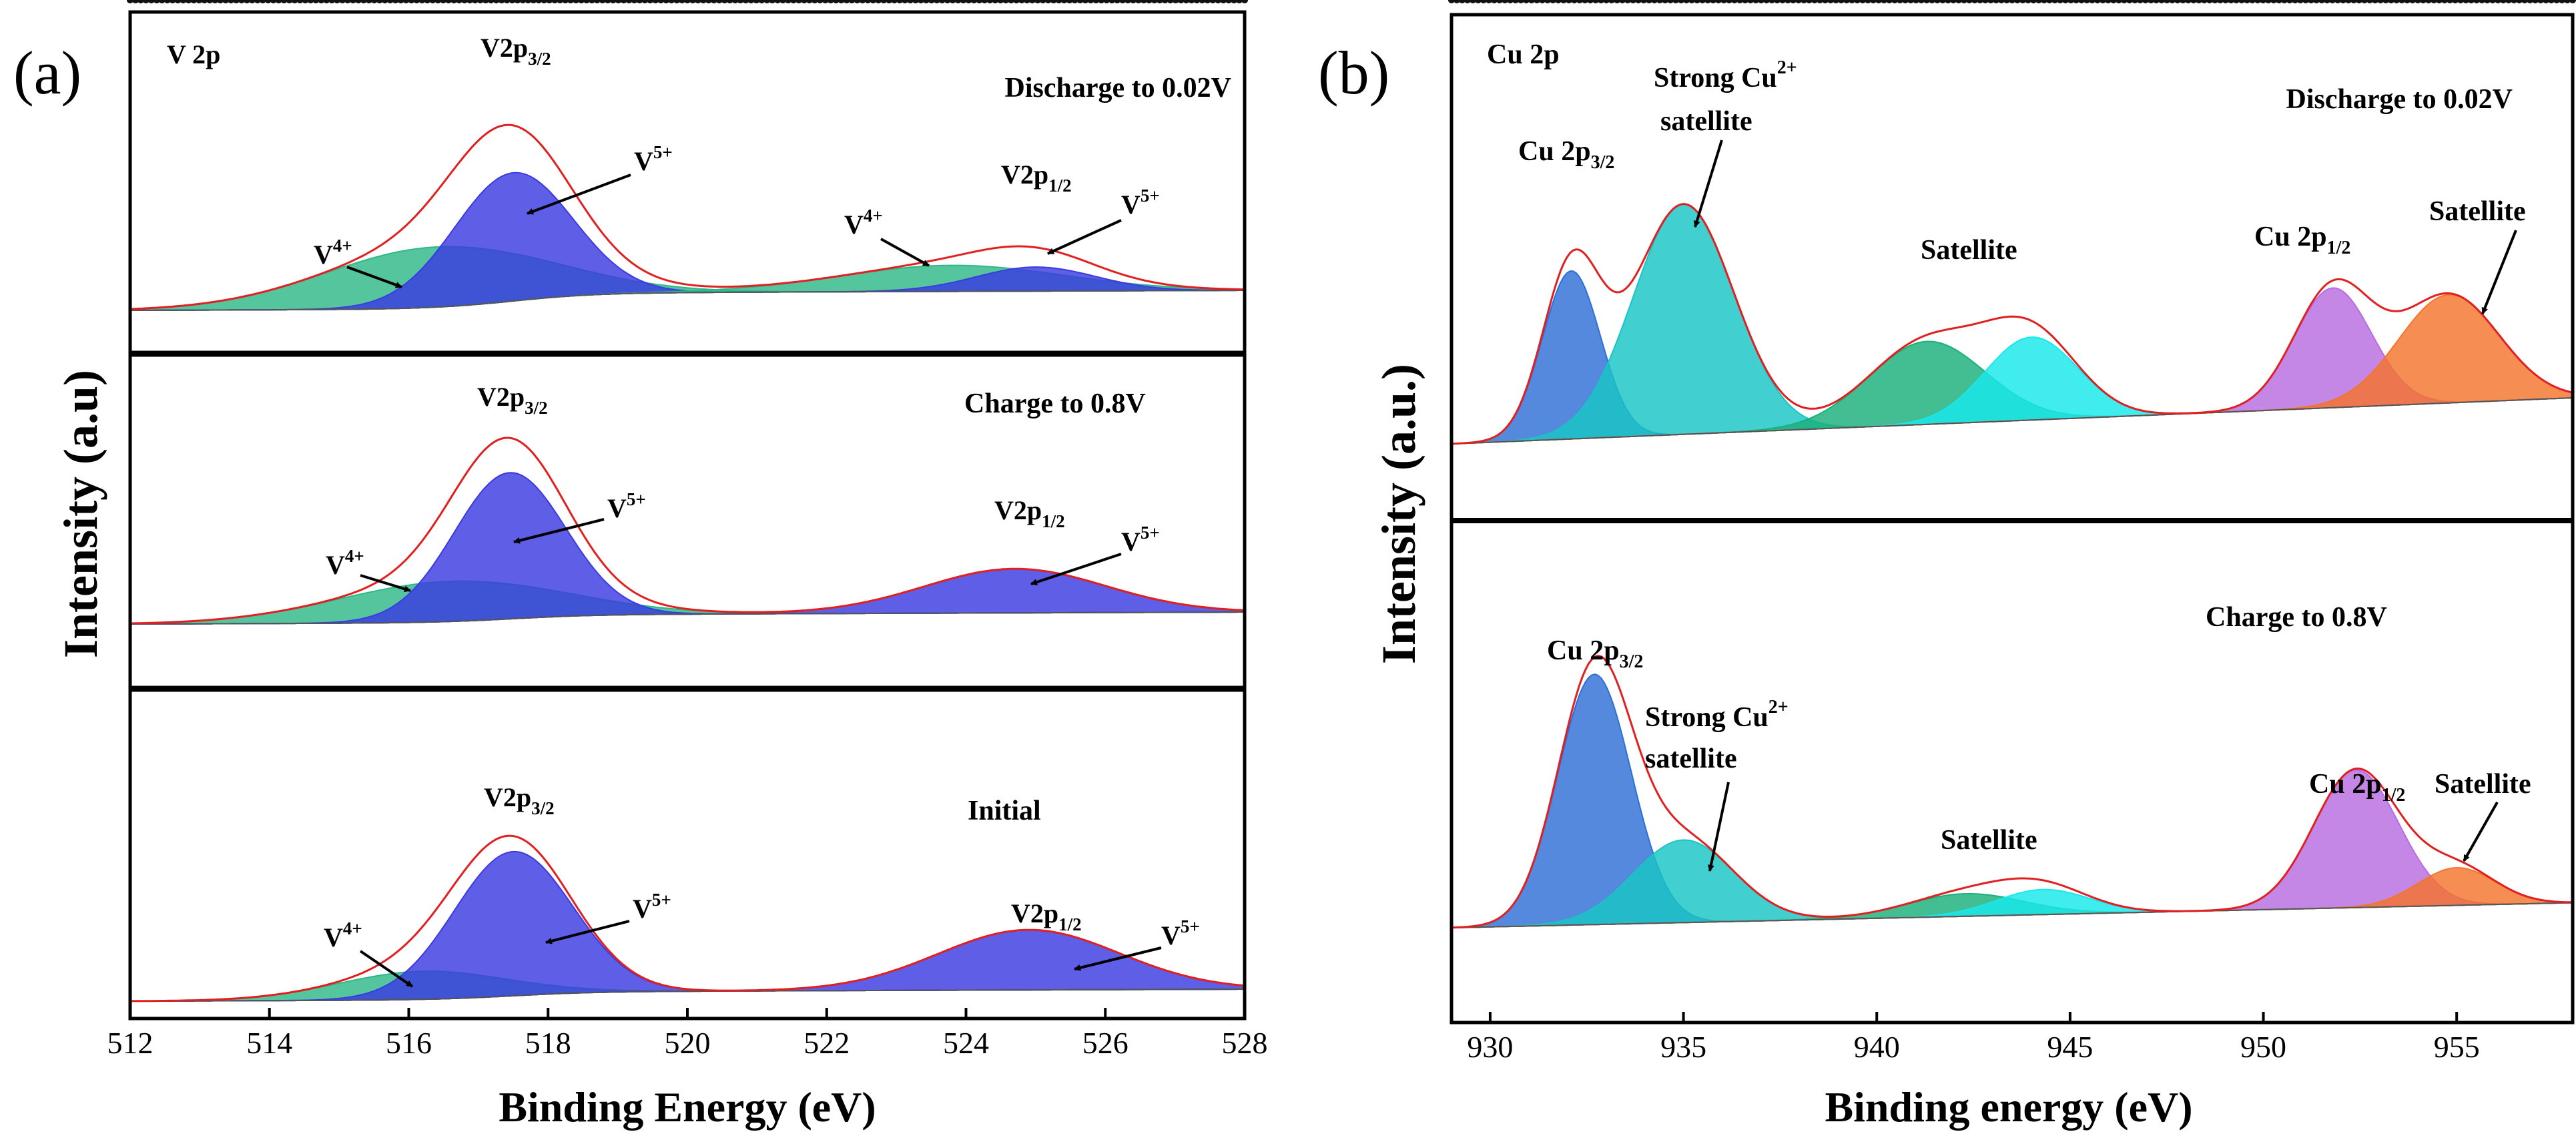  What do you see at coordinates (409, 1043) in the screenshot?
I see `x-tick-label: 516` at bounding box center [409, 1043].